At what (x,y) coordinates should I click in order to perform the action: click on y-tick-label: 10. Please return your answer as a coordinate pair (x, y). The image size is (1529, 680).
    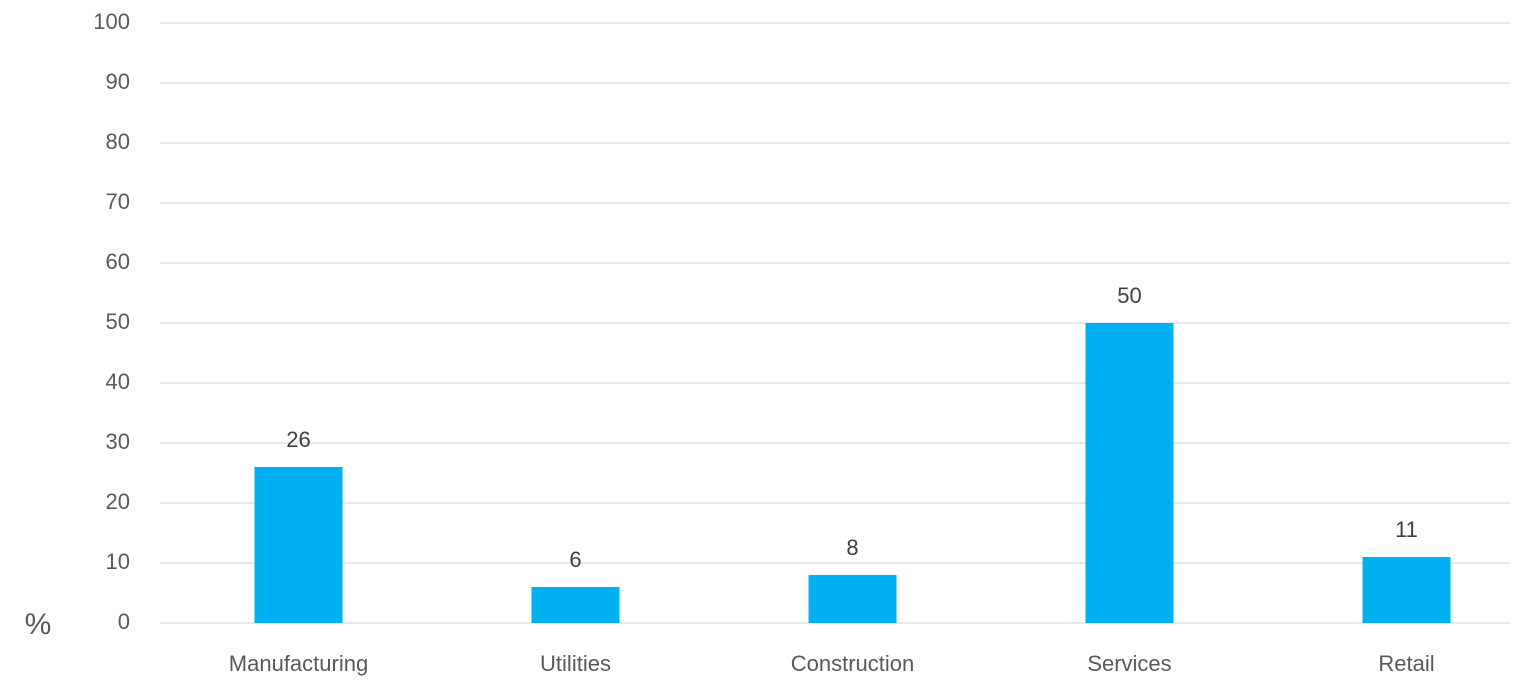
    Looking at the image, I should click on (118, 561).